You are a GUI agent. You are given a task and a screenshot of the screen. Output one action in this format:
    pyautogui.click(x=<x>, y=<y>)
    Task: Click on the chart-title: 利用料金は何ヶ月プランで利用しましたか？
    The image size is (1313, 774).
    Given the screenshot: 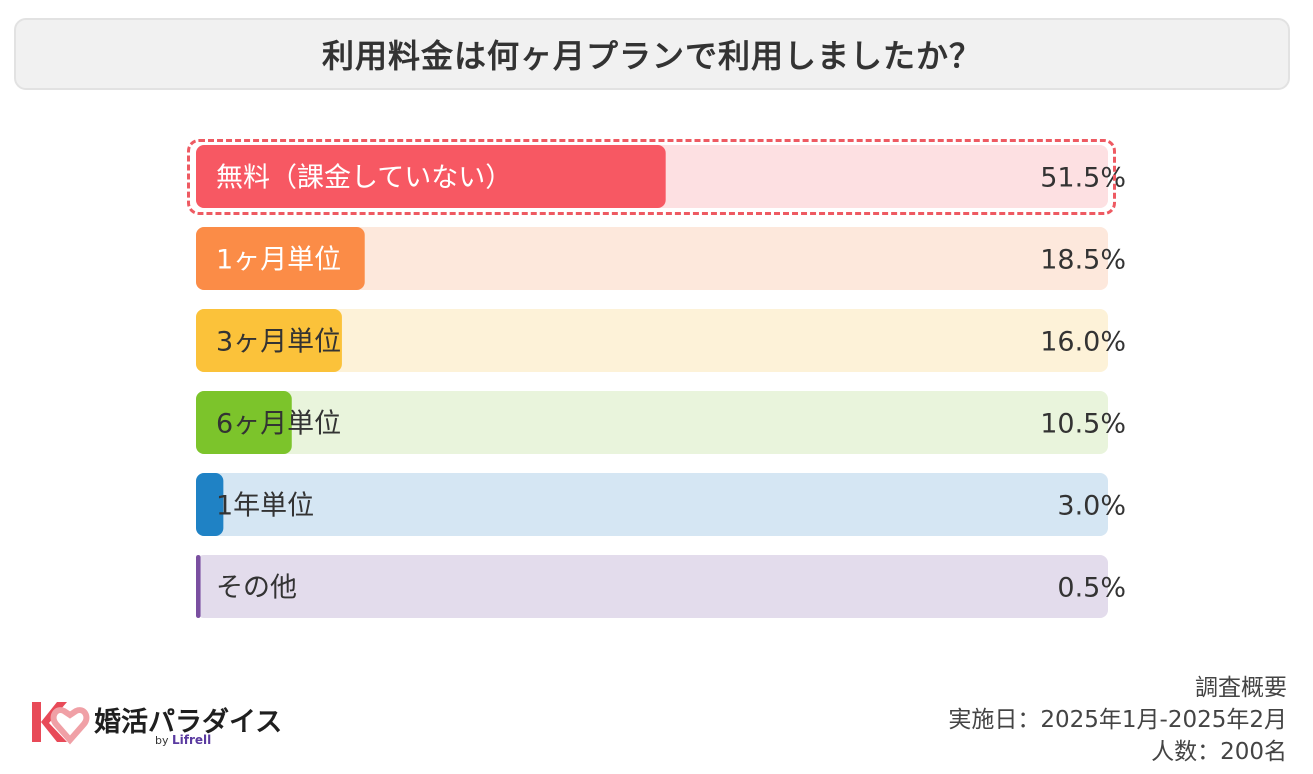 What is the action you would take?
    pyautogui.click(x=651, y=56)
    